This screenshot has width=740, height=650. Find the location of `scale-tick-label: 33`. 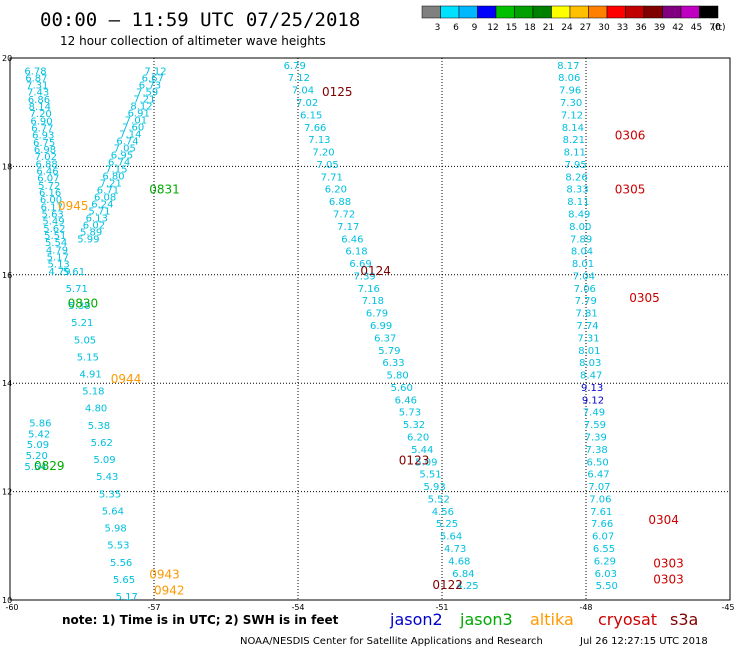

scale-tick-label: 33 is located at coordinates (622, 28).